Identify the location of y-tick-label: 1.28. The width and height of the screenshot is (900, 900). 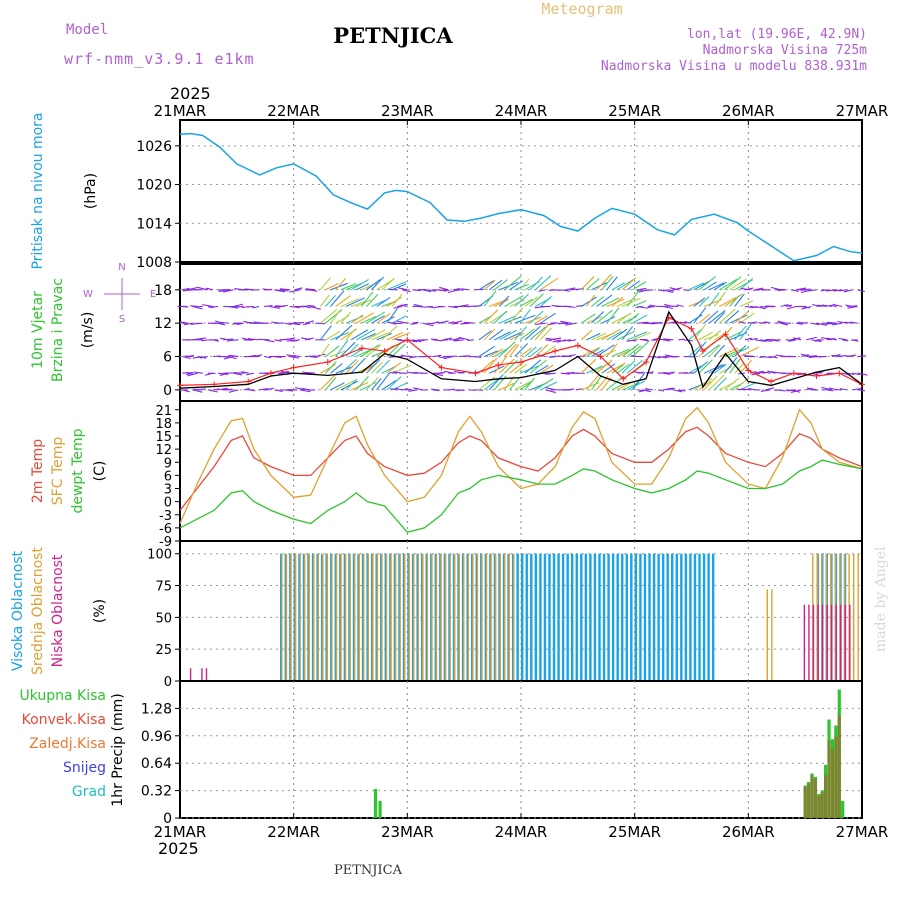
(156, 709).